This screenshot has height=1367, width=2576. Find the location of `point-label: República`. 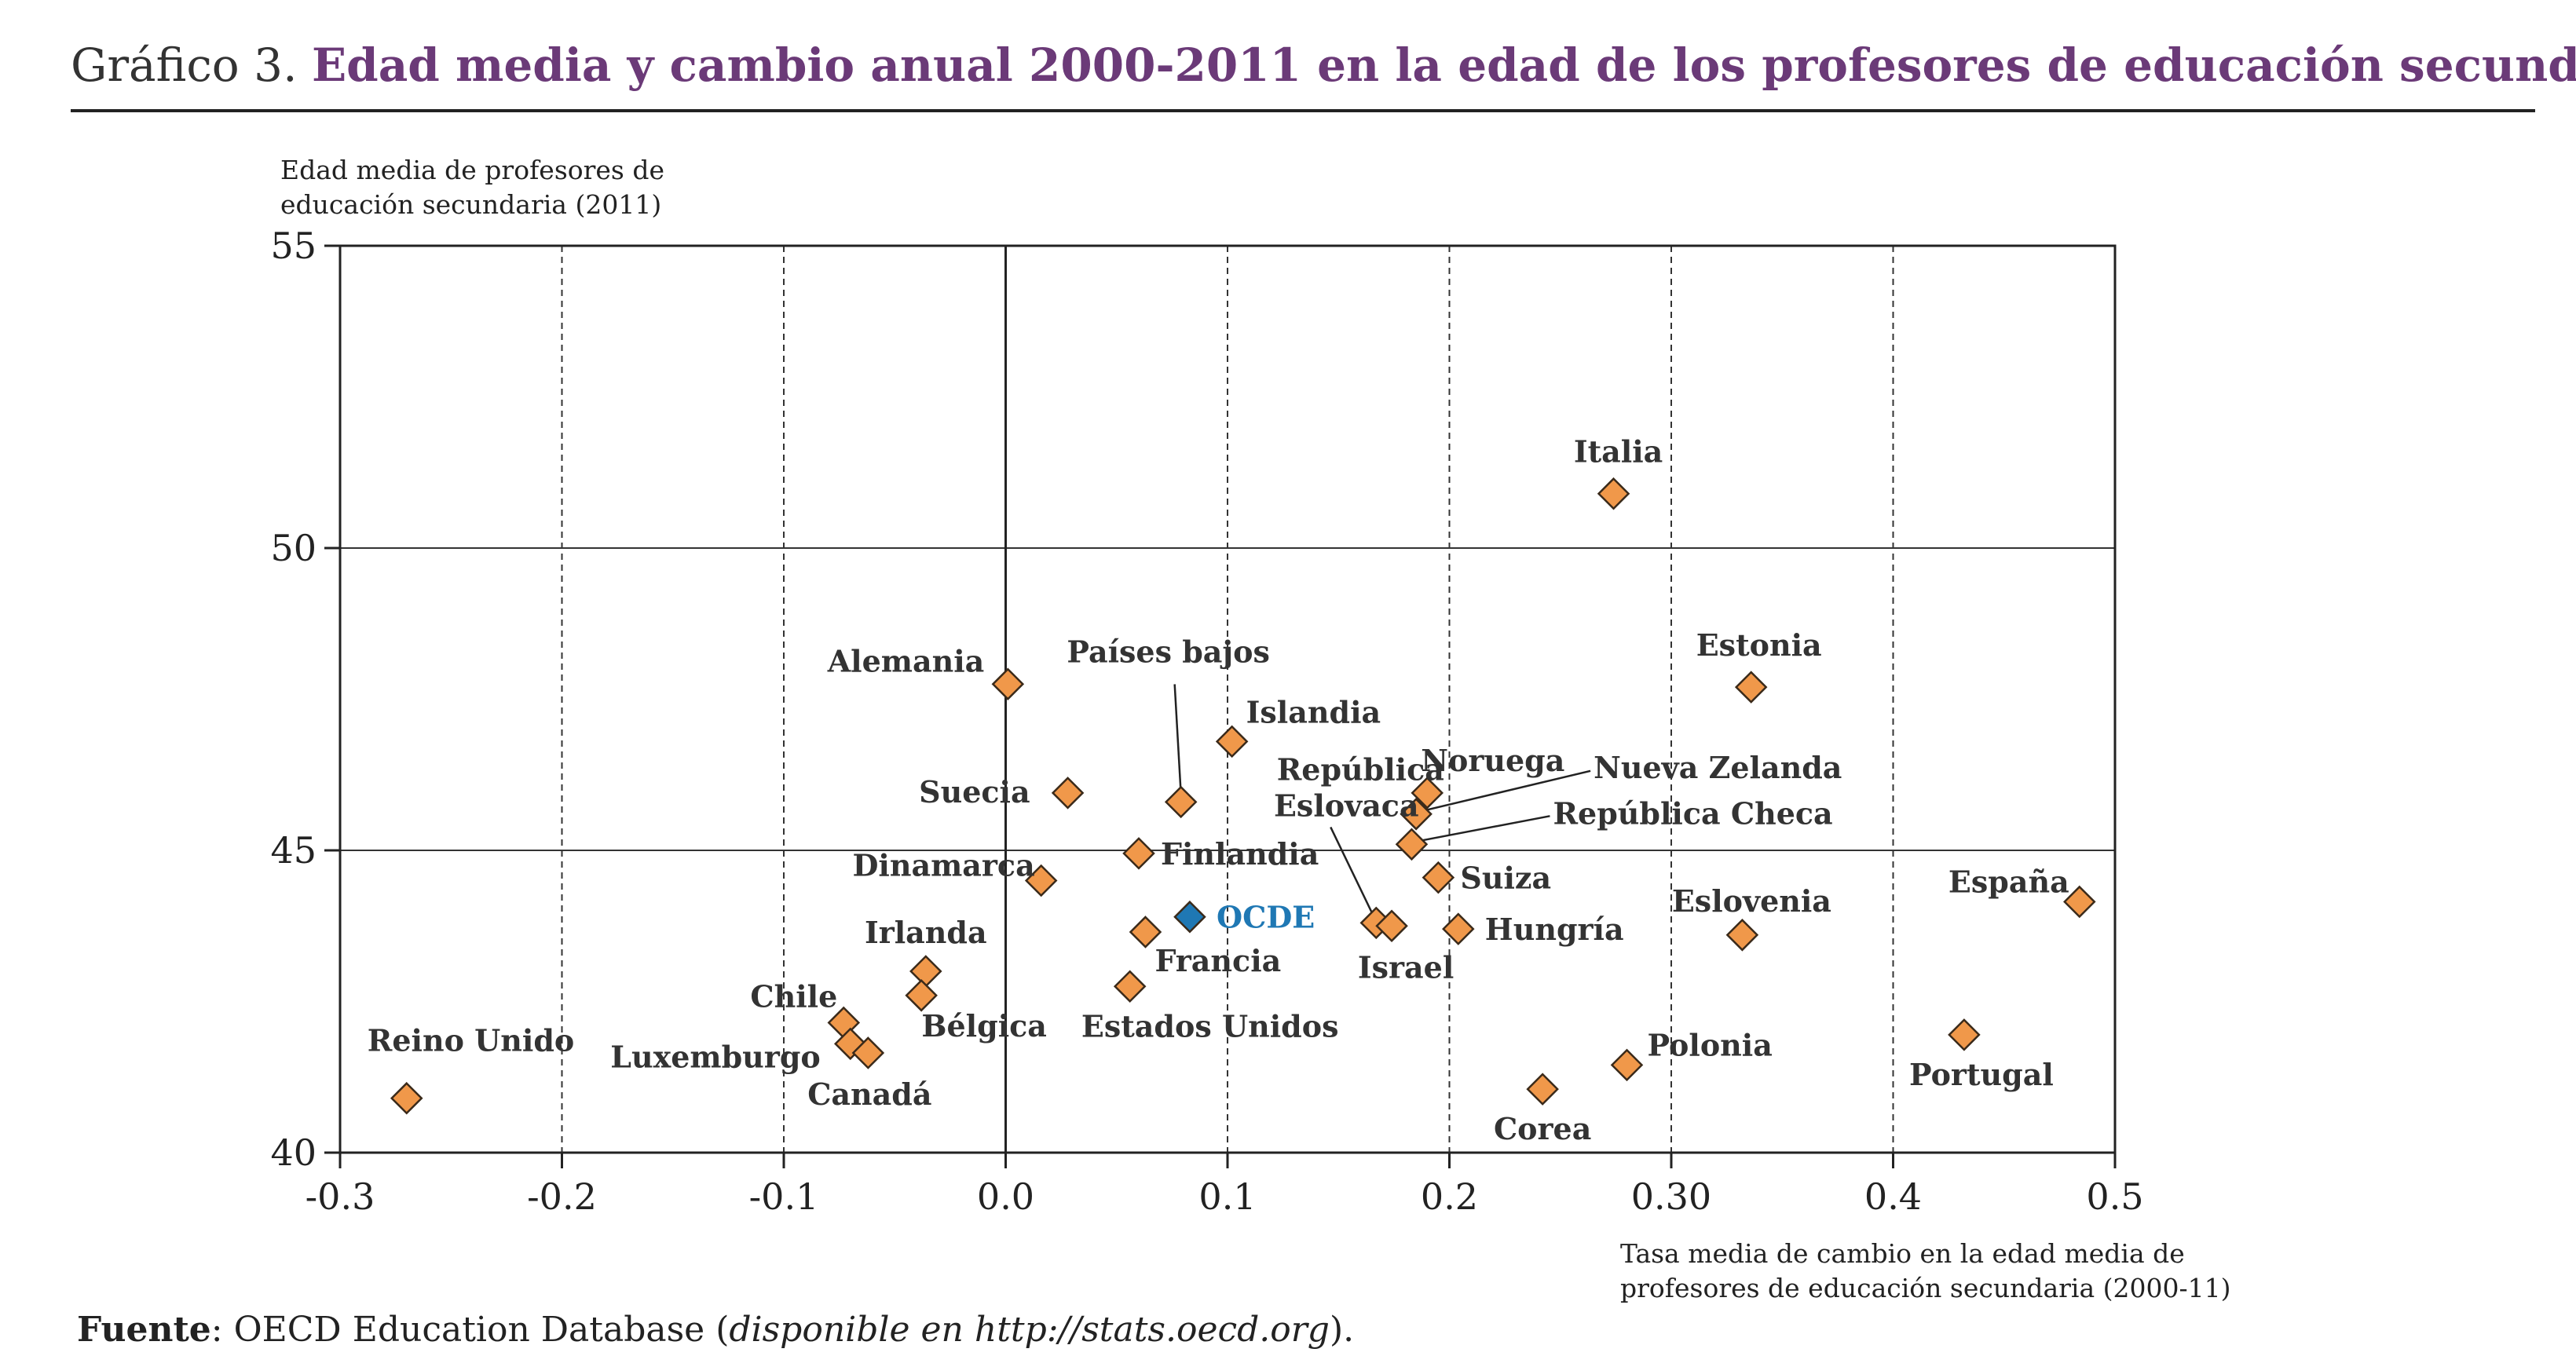

point-label: República is located at coordinates (1361, 769).